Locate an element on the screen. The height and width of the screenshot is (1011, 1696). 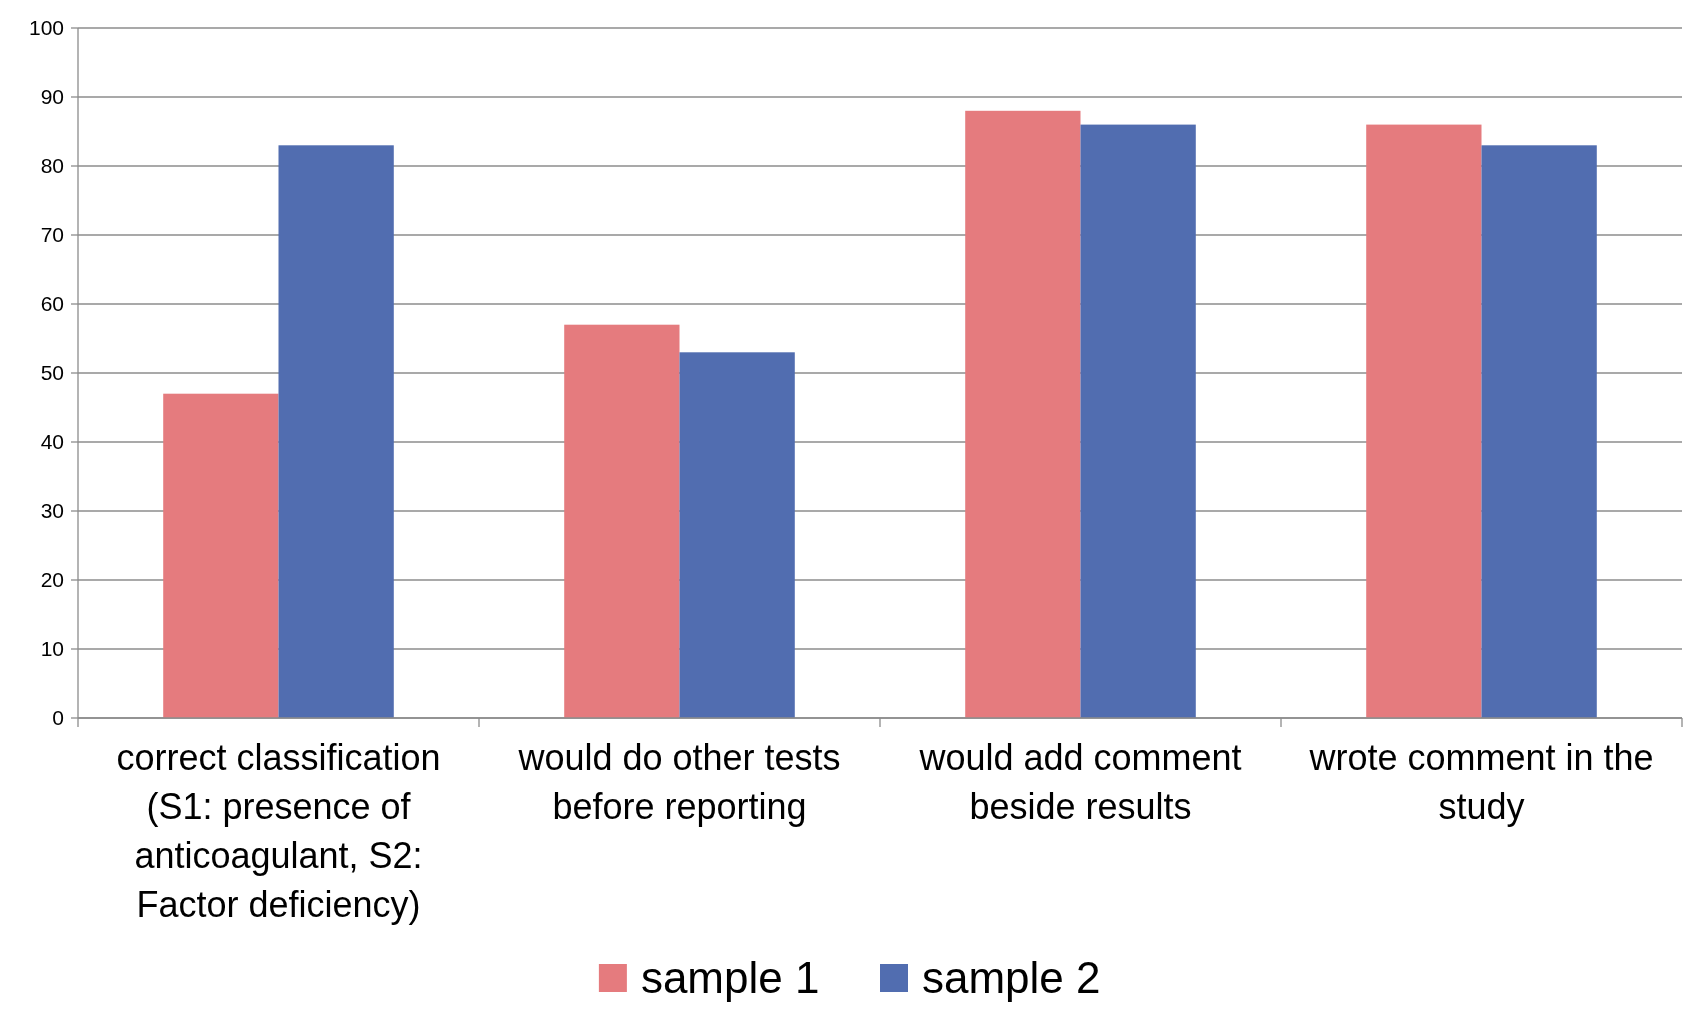
y-tick-label: 20 is located at coordinates (52, 580).